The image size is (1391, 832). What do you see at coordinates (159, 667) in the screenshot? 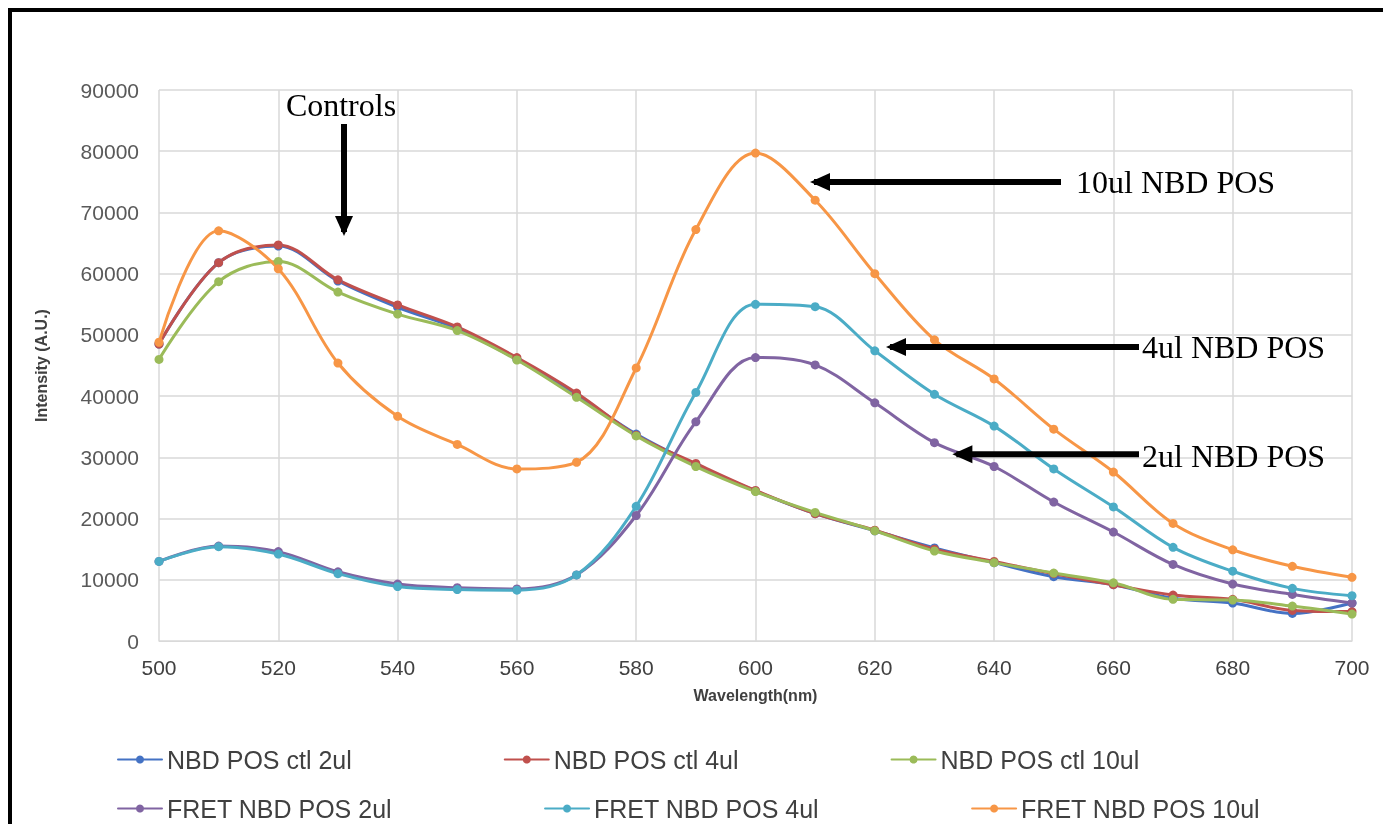
I see `x-tick-label: 500` at bounding box center [159, 667].